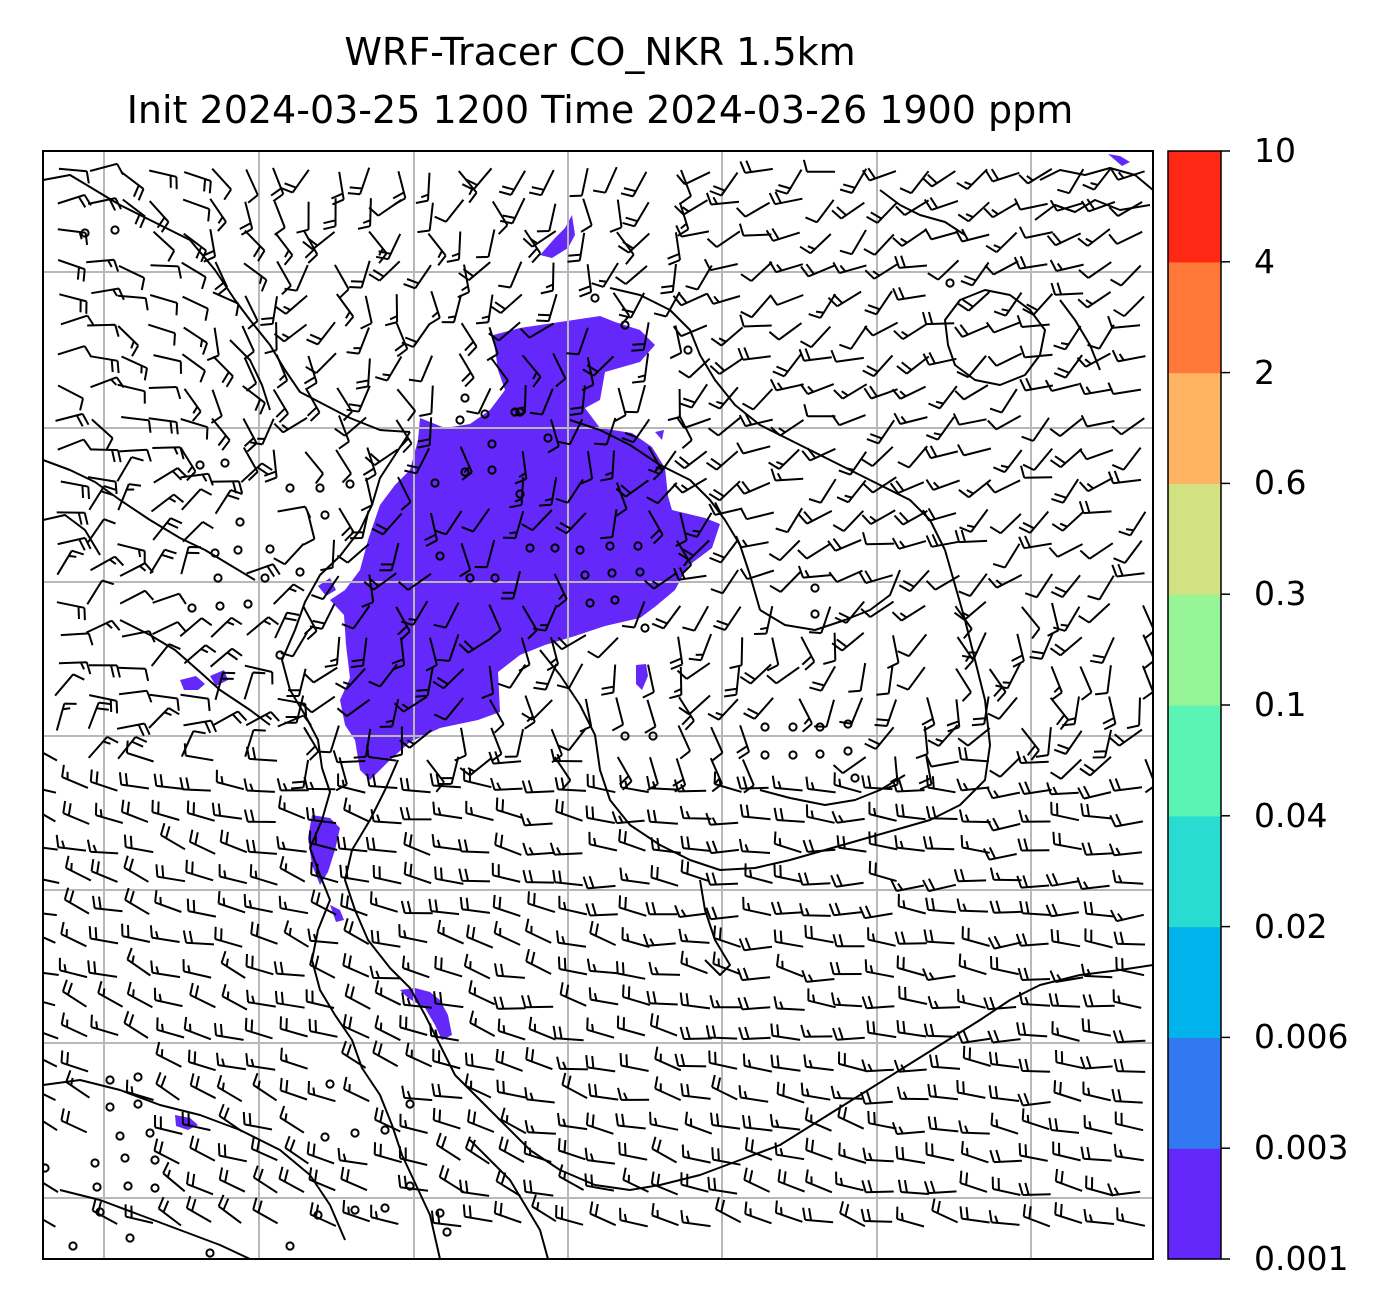 This screenshot has width=1400, height=1313. I want to click on plume-patch, so click(426, 1014).